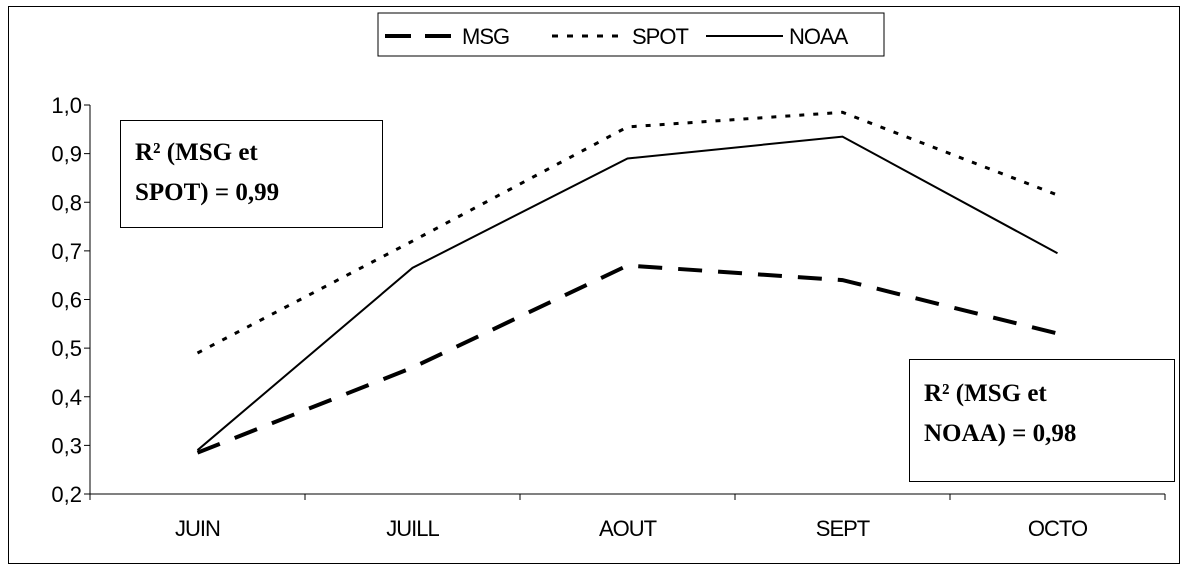  What do you see at coordinates (843, 528) in the screenshot?
I see `x-tick-label: SEPT` at bounding box center [843, 528].